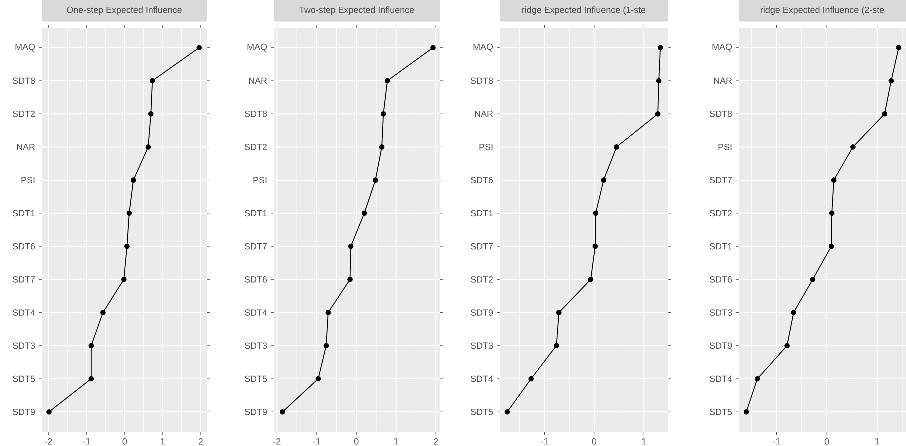 This screenshot has height=446, width=906. I want to click on chart-title: ridge Expected Influence (1-ste, so click(584, 10).